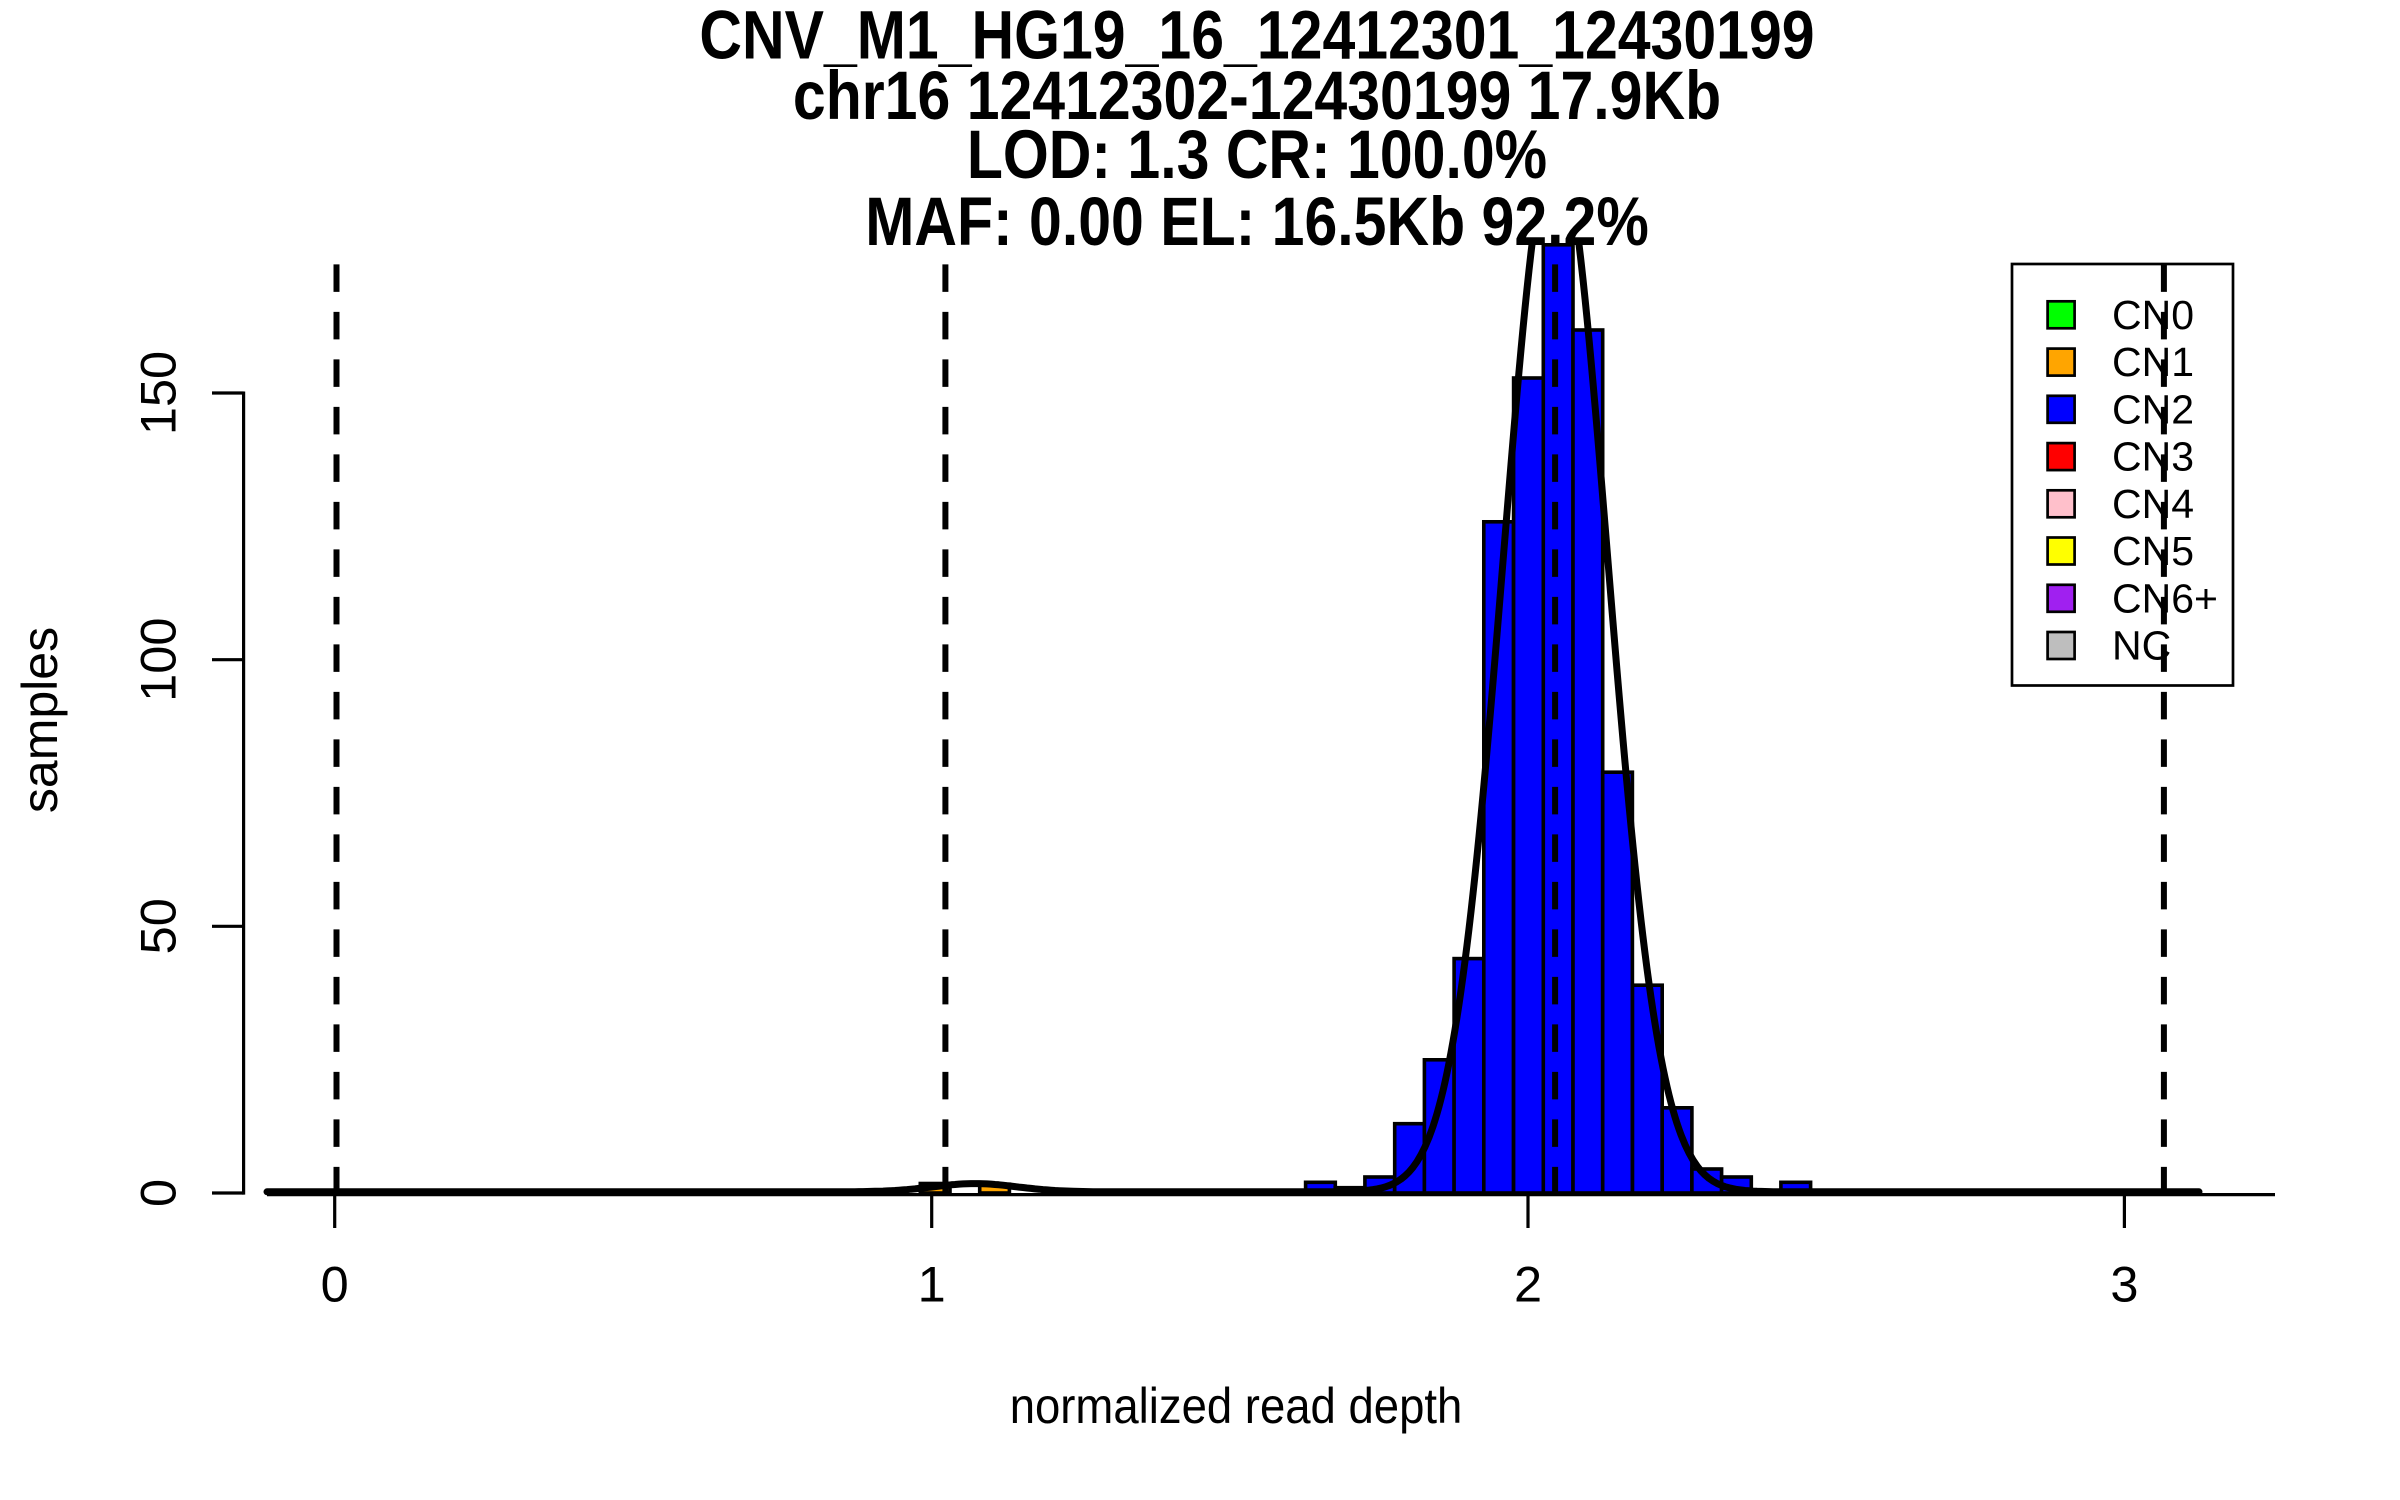 This screenshot has width=2400, height=1500. Describe the element at coordinates (2153, 504) in the screenshot. I see `svg-text: CN4` at that location.